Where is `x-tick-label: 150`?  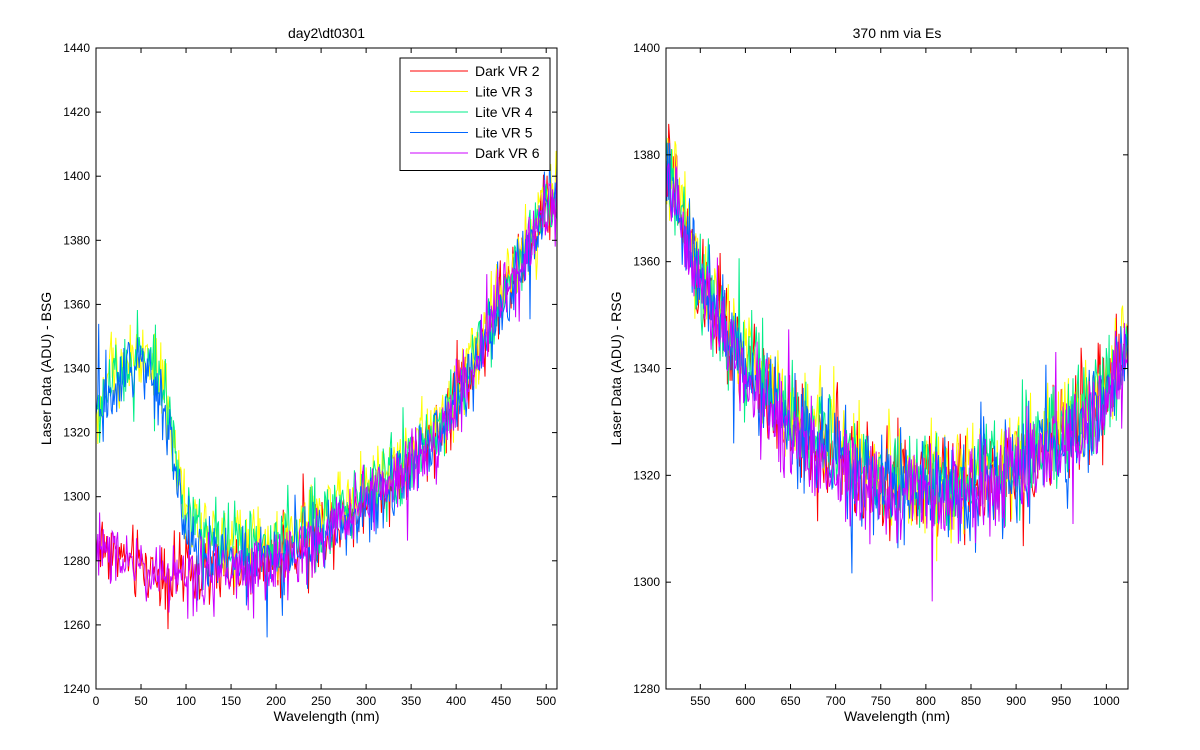
x-tick-label: 150 is located at coordinates (231, 701).